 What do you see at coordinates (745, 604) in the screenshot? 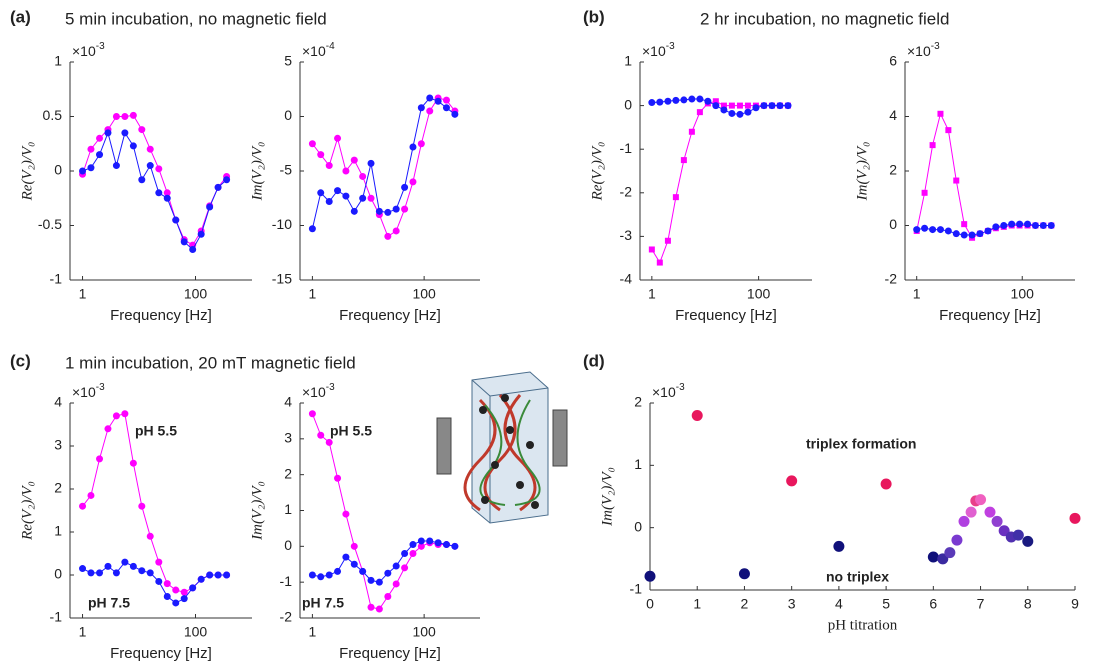
I see `x-tick-label: 2` at bounding box center [745, 604].